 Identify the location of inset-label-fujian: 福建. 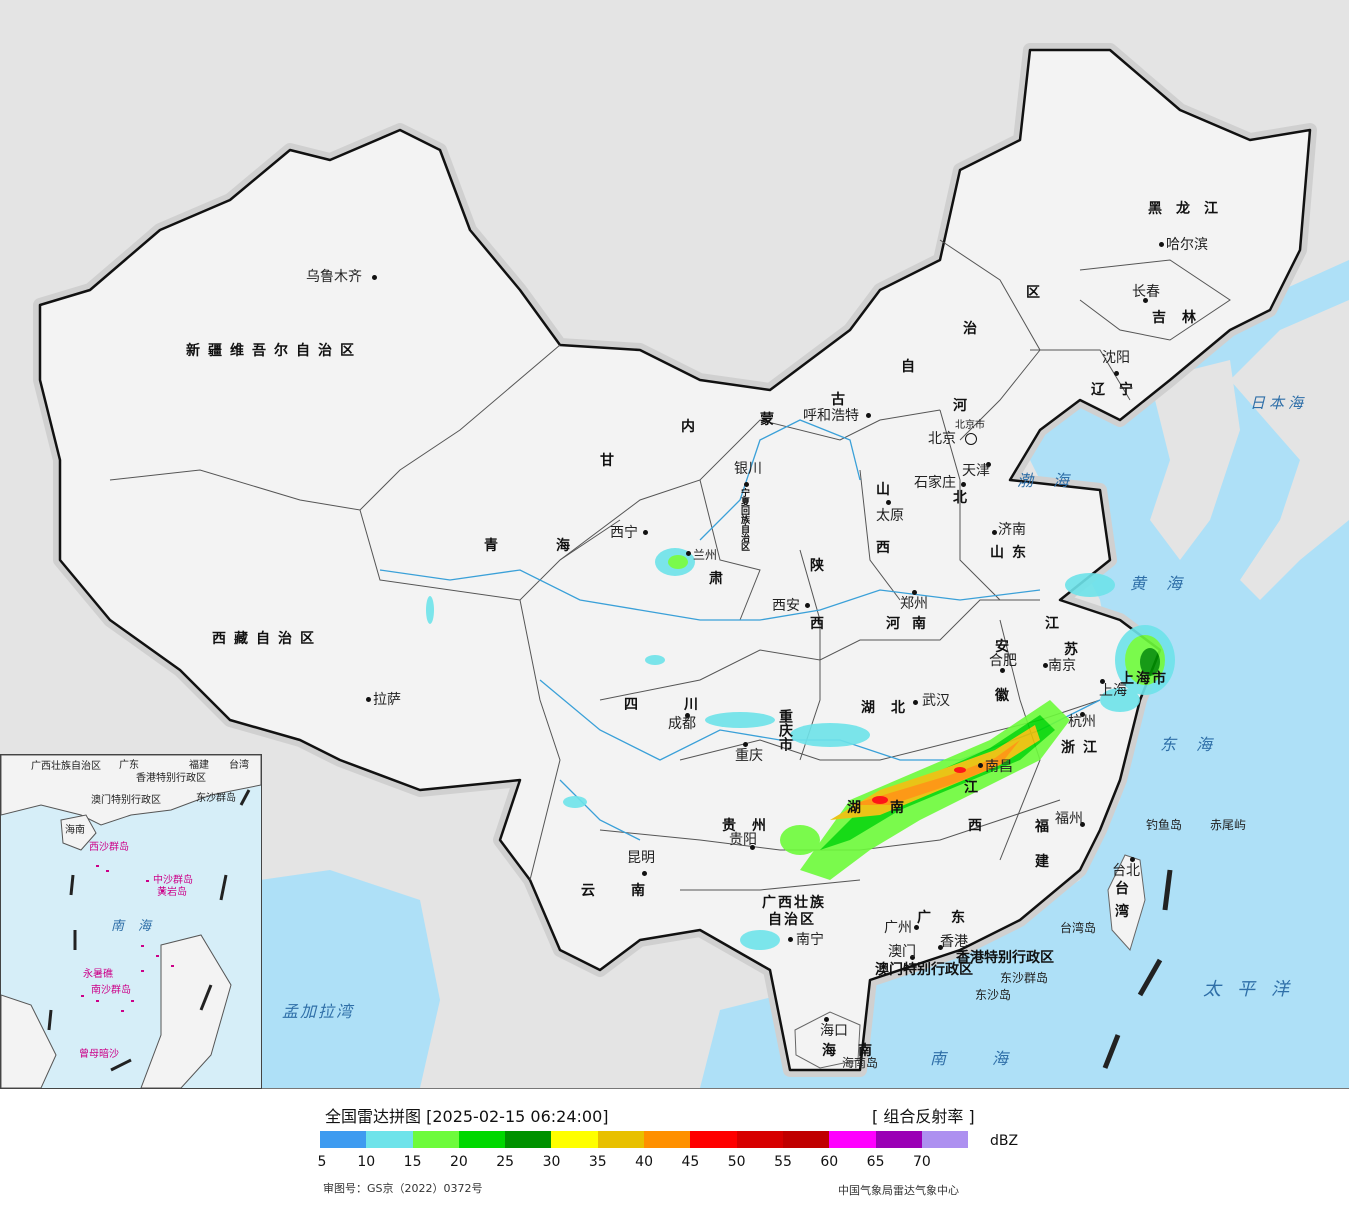
(199, 765).